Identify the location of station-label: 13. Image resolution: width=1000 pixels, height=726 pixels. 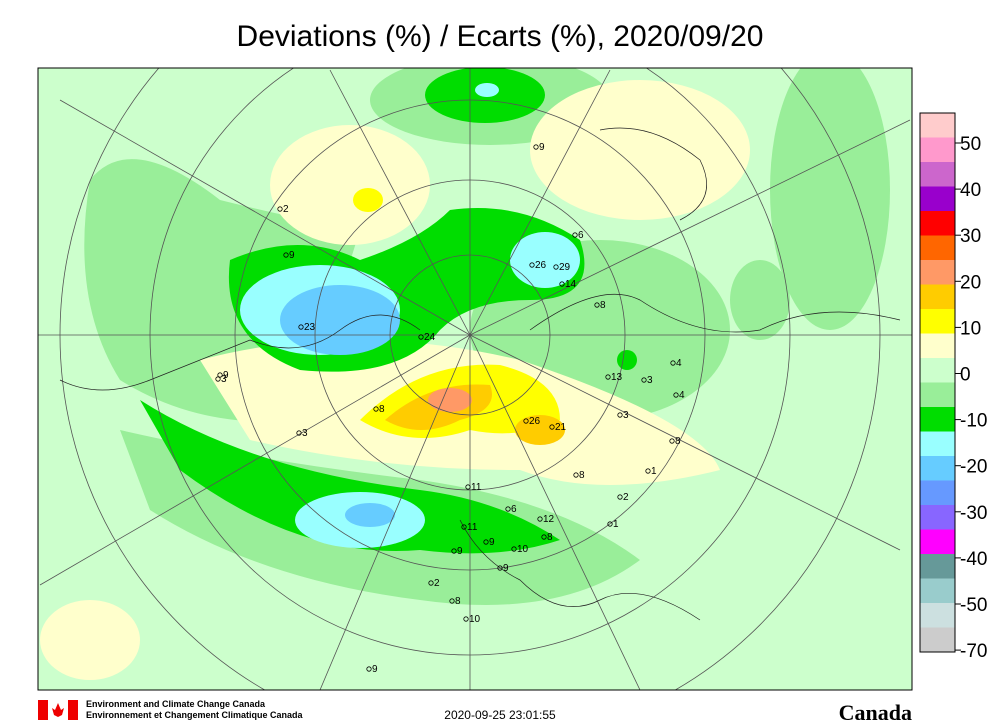
(617, 377).